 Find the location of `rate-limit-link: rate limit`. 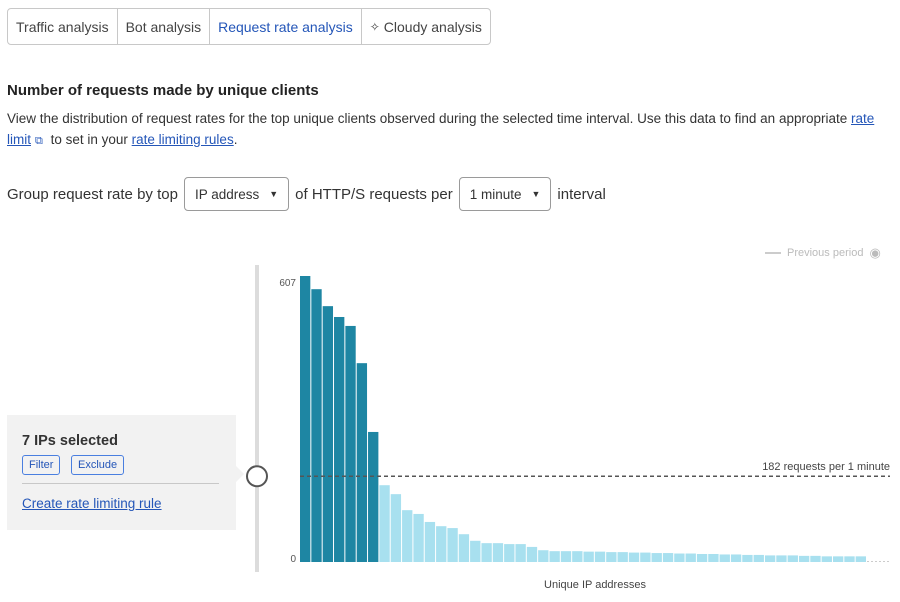

rate-limit-link: rate limit is located at coordinates (441, 129).